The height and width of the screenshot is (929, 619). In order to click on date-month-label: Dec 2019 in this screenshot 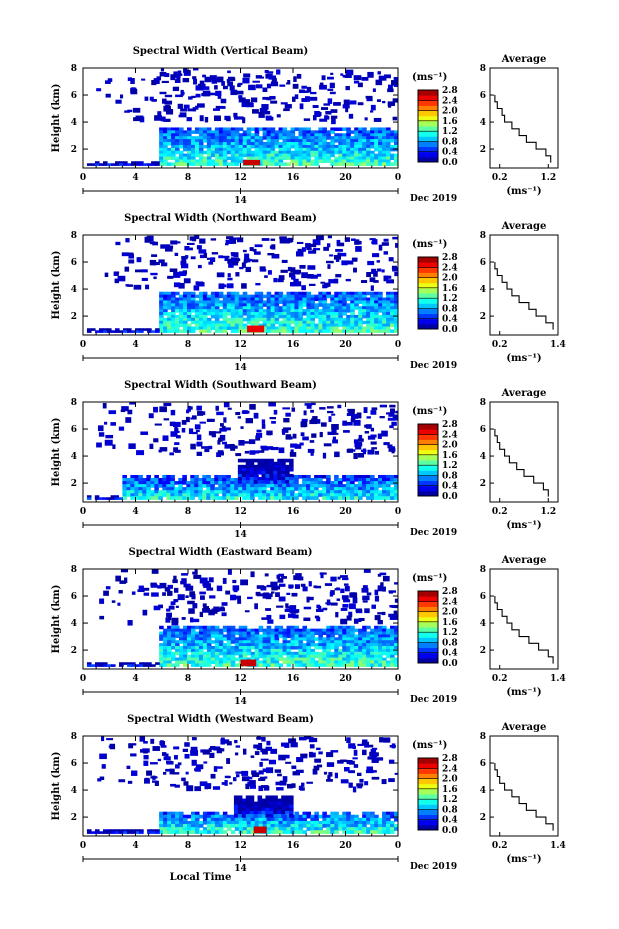, I will do `click(433, 366)`.